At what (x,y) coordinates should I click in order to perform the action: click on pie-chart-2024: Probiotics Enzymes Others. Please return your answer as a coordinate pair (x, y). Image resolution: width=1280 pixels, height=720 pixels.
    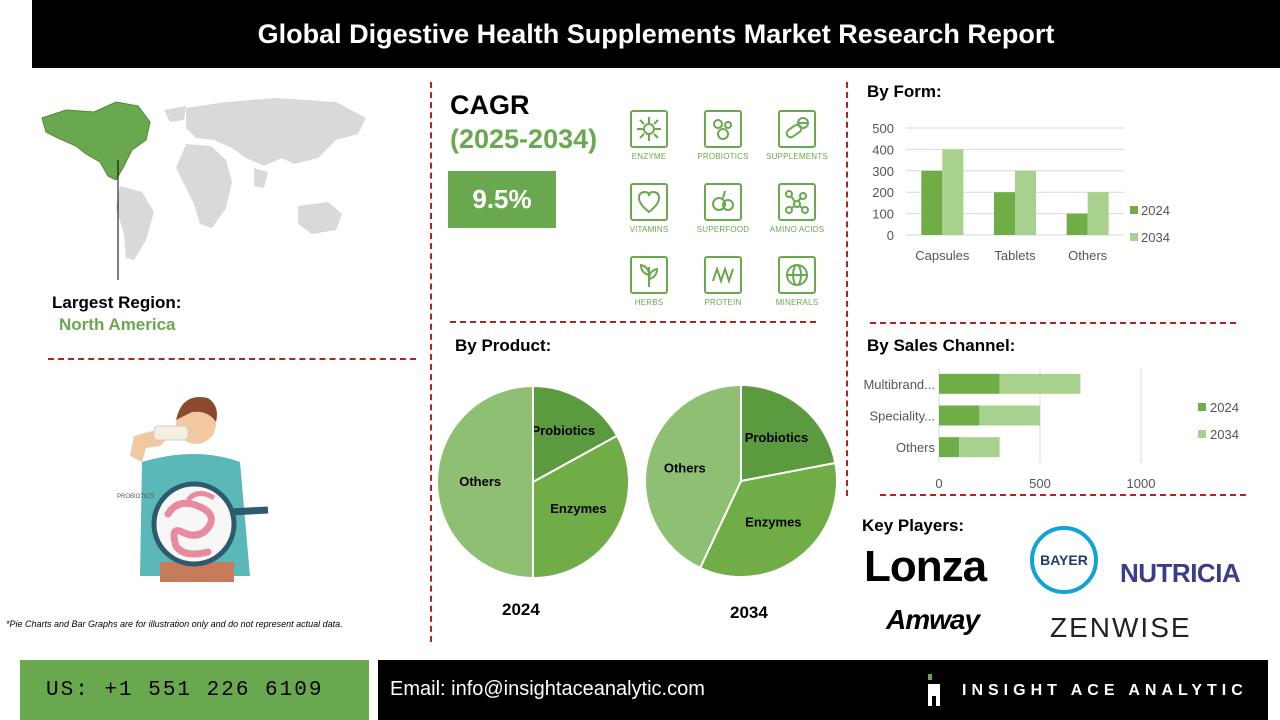
    Looking at the image, I should click on (533, 482).